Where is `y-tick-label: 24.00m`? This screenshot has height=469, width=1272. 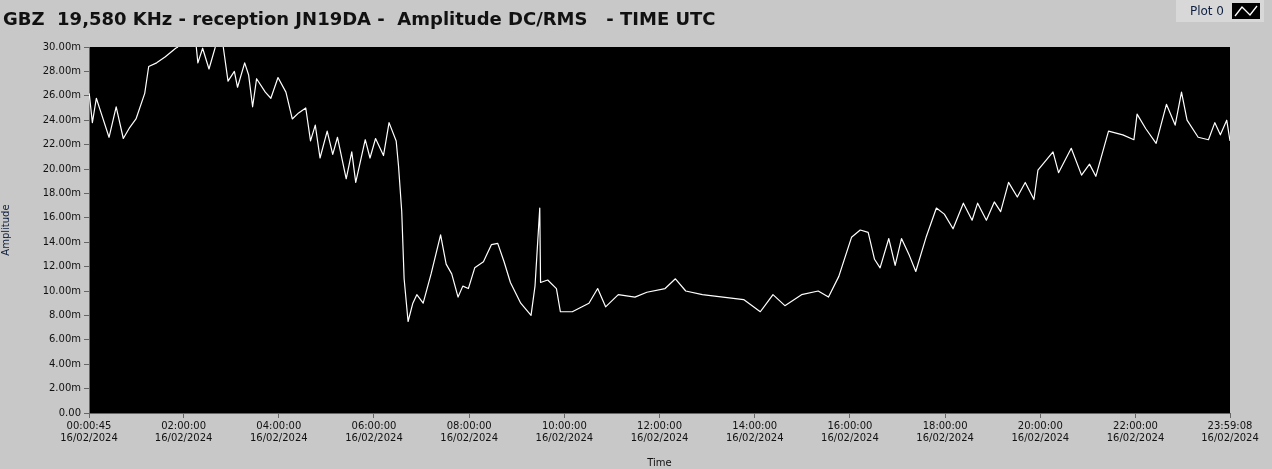
y-tick-label: 24.00m is located at coordinates (61, 119).